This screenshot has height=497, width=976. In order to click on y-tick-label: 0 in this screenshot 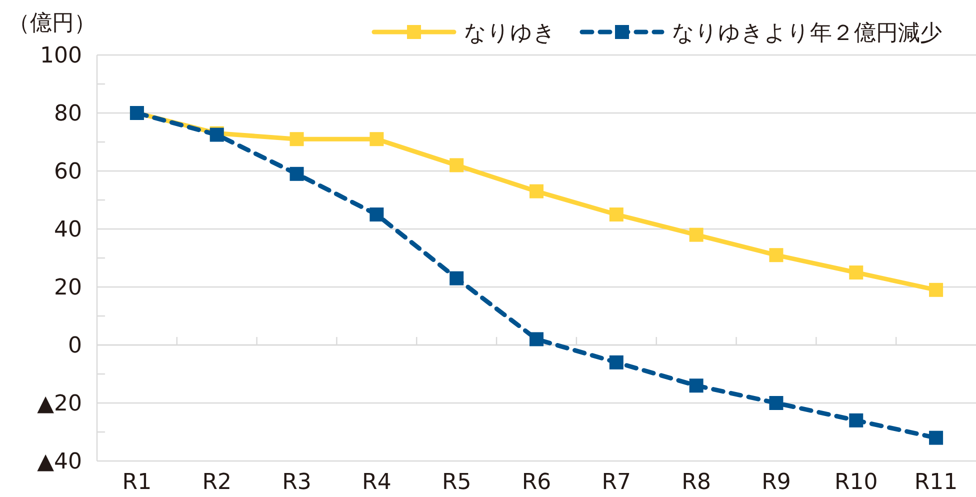, I will do `click(75, 346)`.